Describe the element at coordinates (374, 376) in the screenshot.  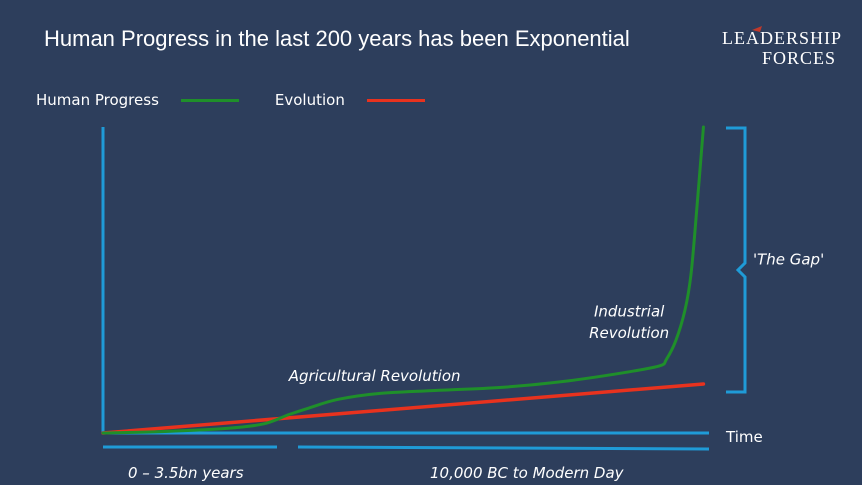
I see `annotation-agricultural-revolution: Agricultural Revolution` at that location.